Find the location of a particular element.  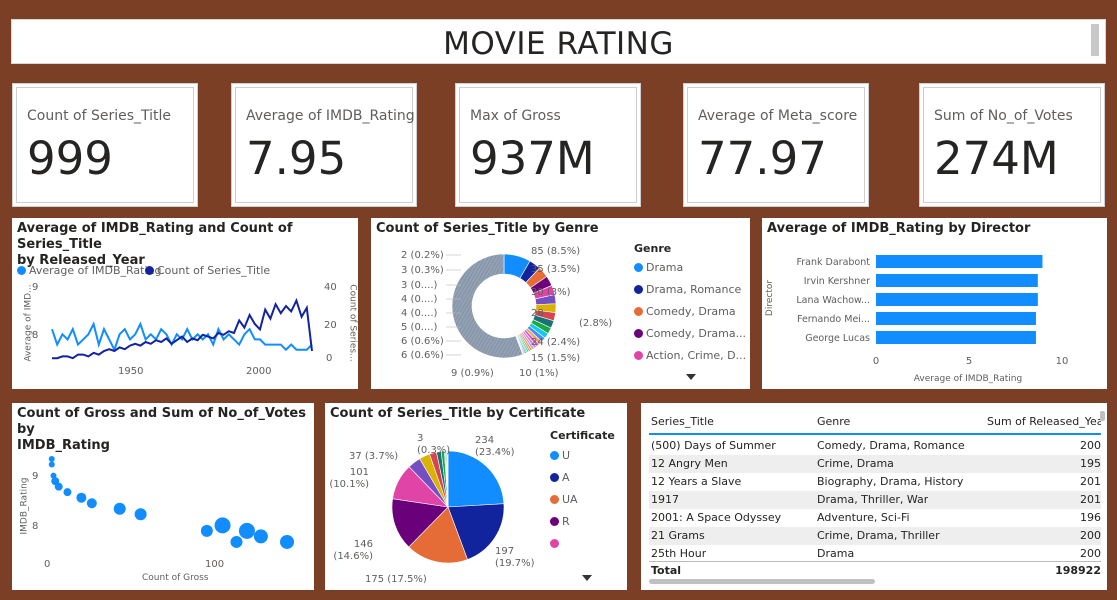

kpi-card-sum-votes: Sum of No_of_Votes 274M is located at coordinates (1012, 145).